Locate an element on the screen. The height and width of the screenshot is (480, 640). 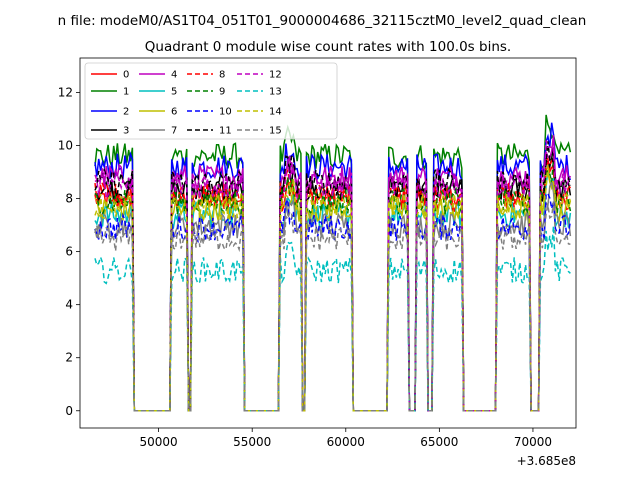
x-tick-label: 55000 is located at coordinates (252, 442).